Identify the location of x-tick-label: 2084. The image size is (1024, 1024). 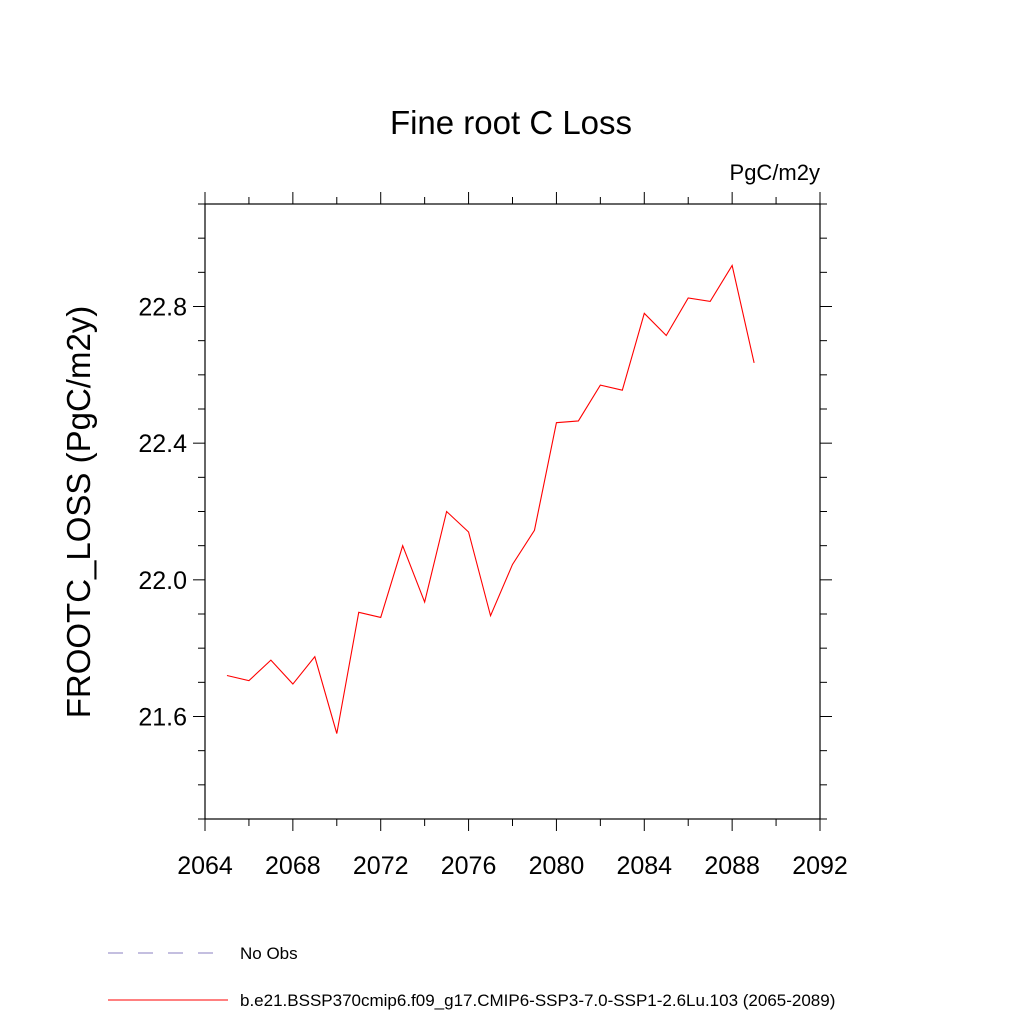
(644, 866).